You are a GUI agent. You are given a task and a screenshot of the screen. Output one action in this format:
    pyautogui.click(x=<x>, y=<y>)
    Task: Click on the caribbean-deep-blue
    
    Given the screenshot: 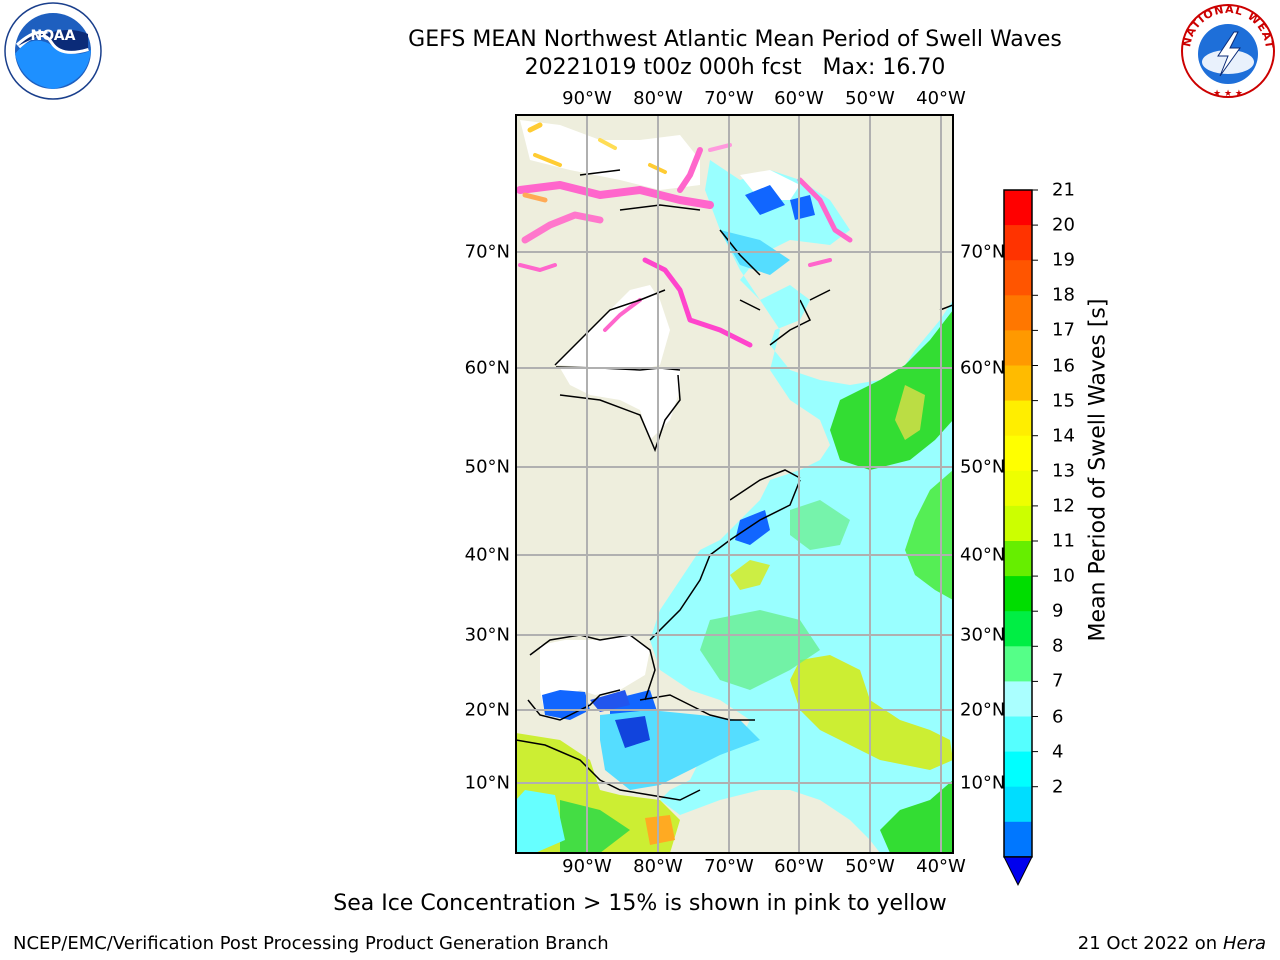 What is the action you would take?
    pyautogui.click(x=632, y=732)
    